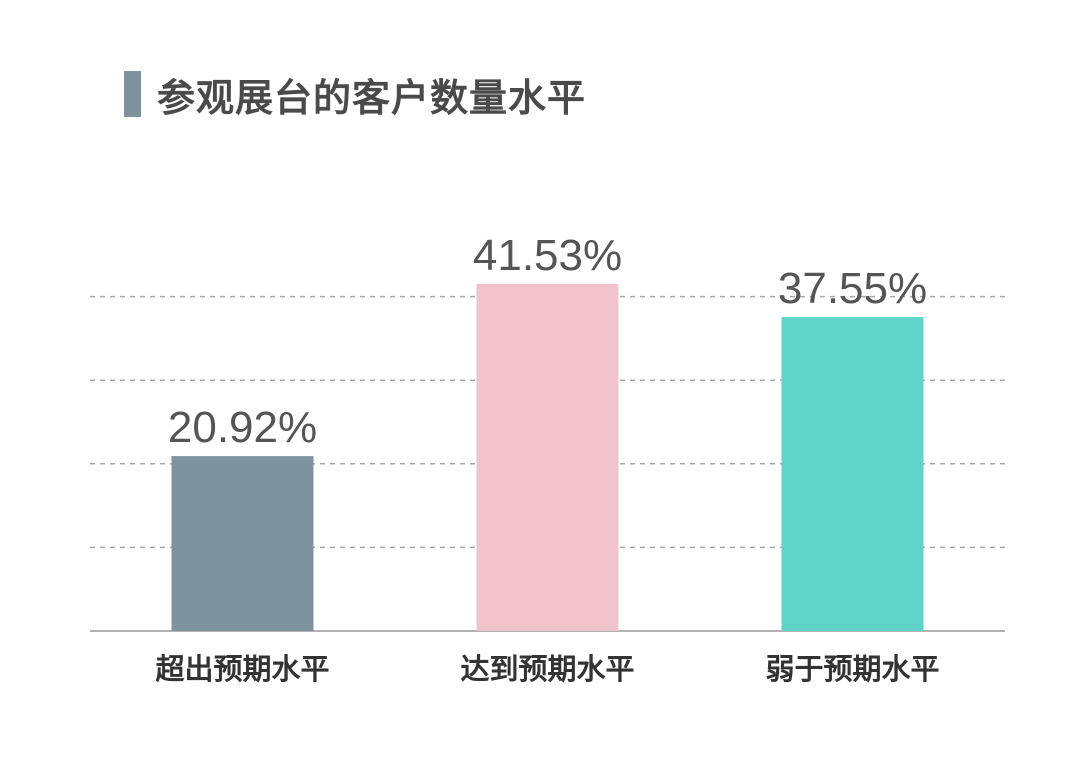 Image resolution: width=1080 pixels, height=761 pixels. Describe the element at coordinates (242, 669) in the screenshot. I see `category-label-1: 超出预期水平` at that location.